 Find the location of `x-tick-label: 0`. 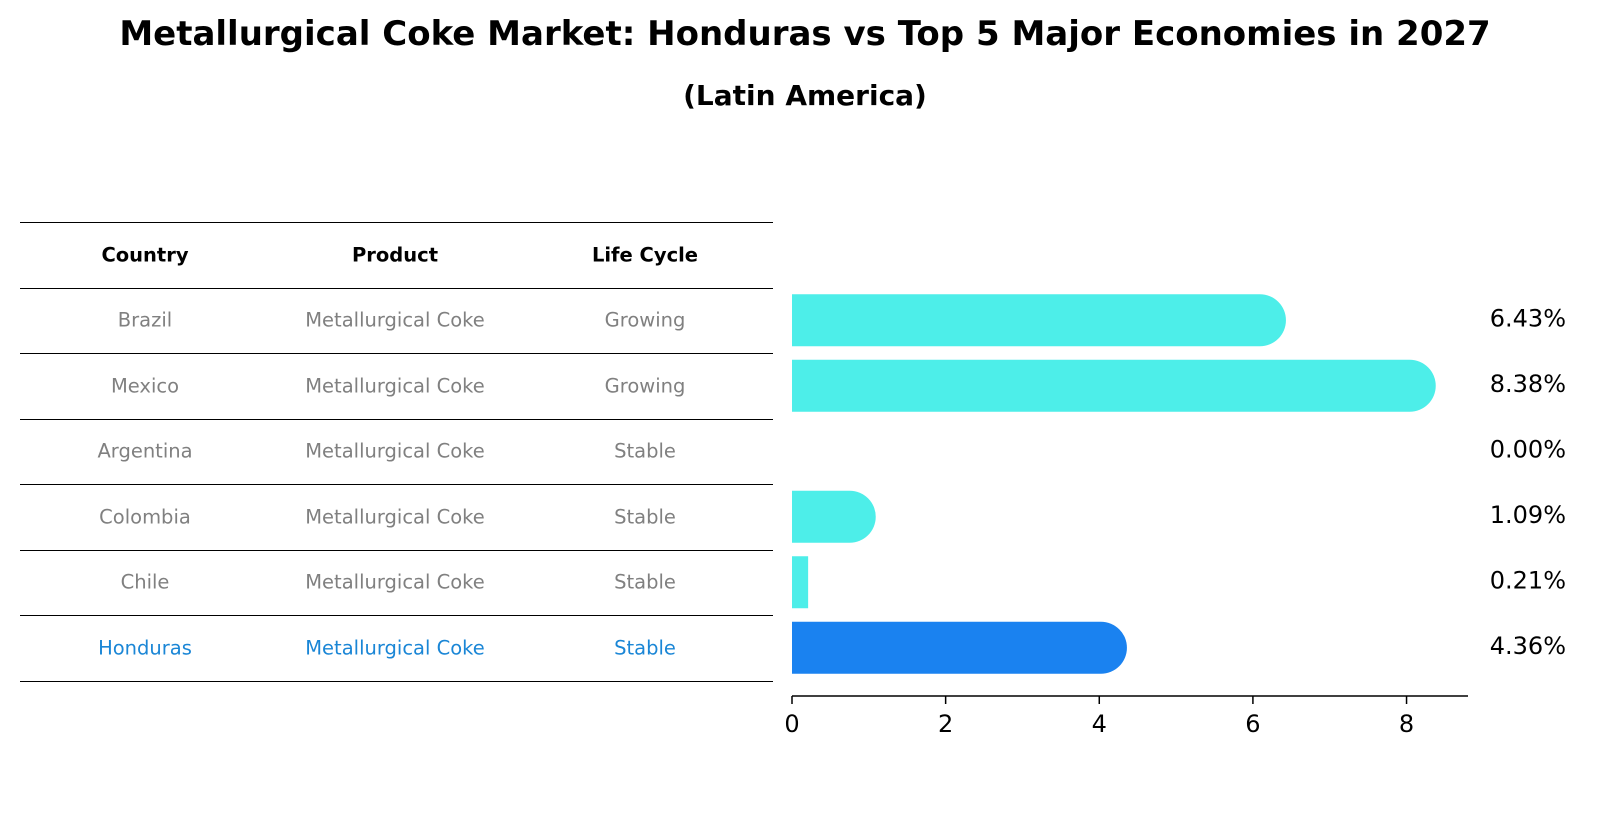

x-tick-label: 0 is located at coordinates (791, 724).